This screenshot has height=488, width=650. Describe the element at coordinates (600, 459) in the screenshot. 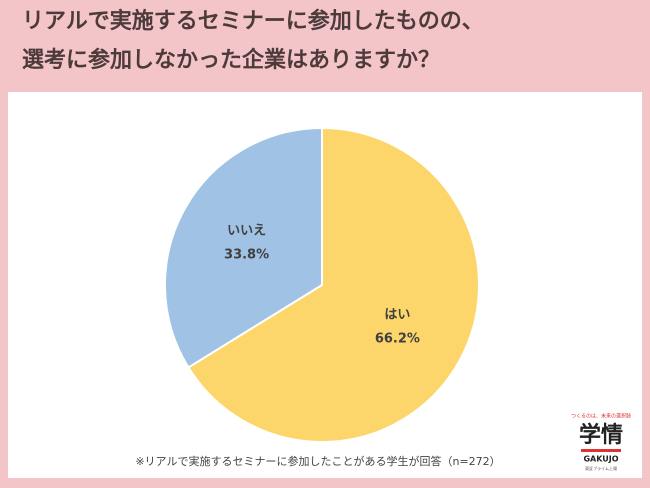

I see `logo-name: GAKUJO` at that location.